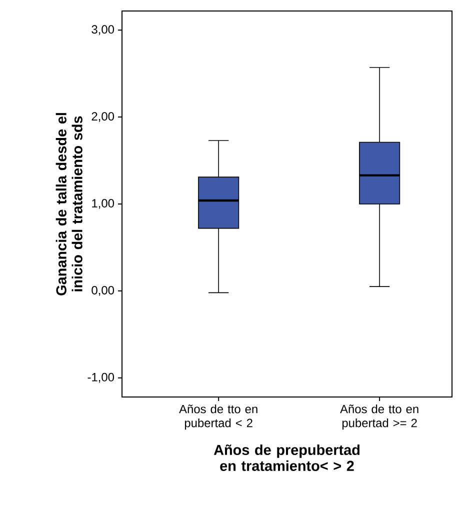 The image size is (466, 516). What do you see at coordinates (103, 204) in the screenshot?
I see `y-tick-label: 1,00` at bounding box center [103, 204].